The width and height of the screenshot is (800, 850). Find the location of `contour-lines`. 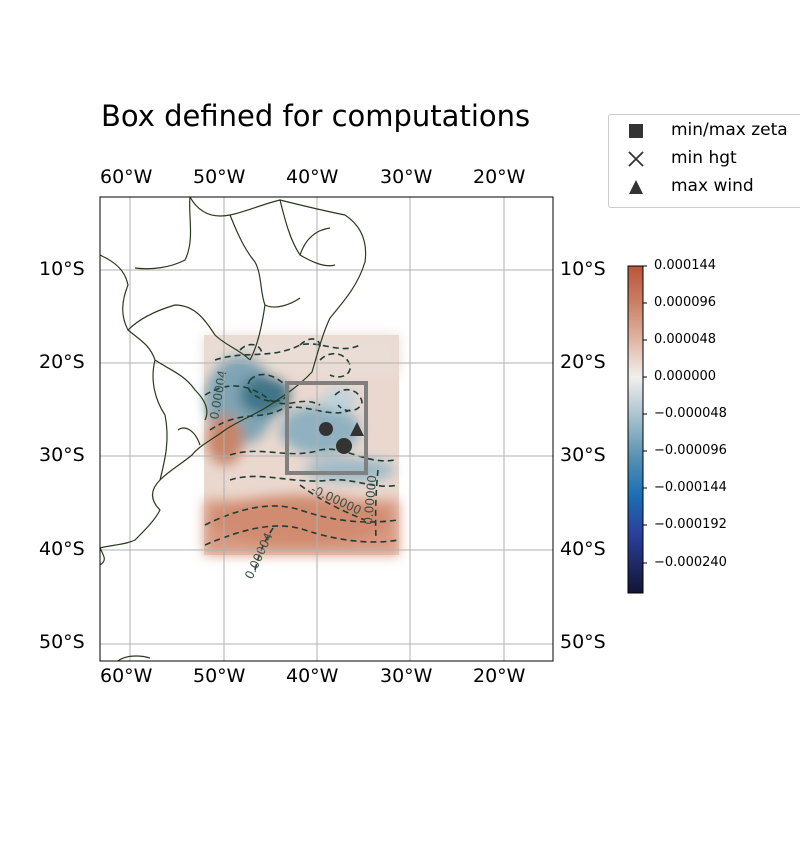

contour-lines is located at coordinates (301, 454).